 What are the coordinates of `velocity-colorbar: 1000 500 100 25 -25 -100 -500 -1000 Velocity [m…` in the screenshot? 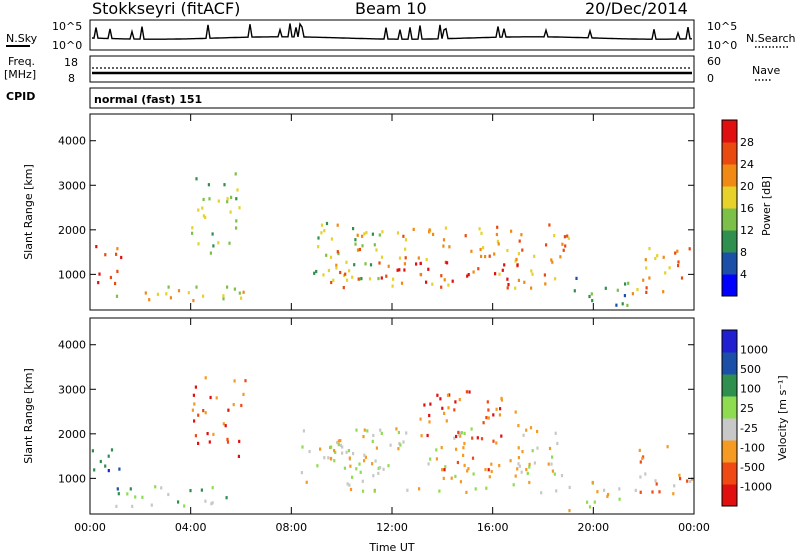 It's located at (755, 418).